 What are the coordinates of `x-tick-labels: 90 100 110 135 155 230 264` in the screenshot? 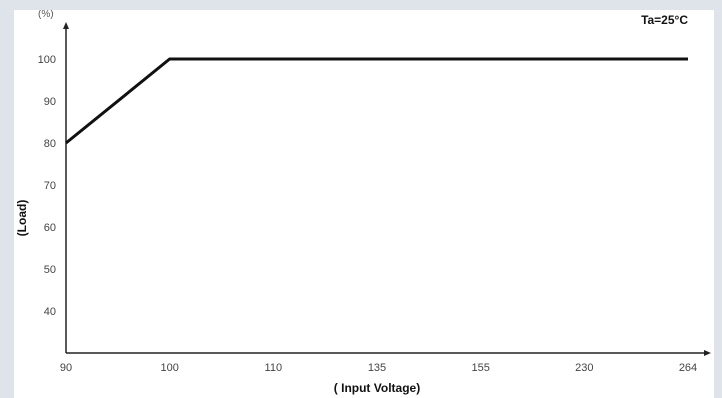 It's located at (378, 368).